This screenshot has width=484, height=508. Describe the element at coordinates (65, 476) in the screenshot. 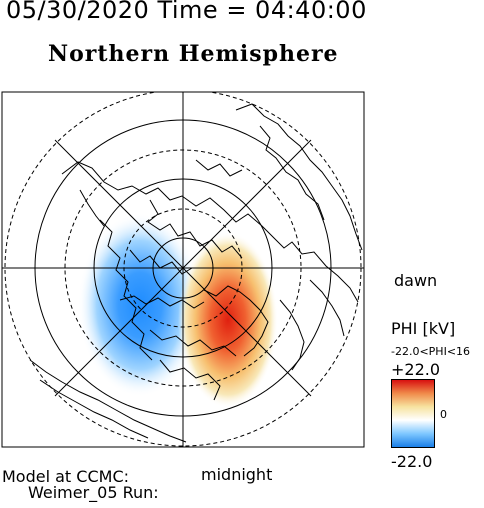

I see `footer-model-line: Model at CCMC:` at that location.